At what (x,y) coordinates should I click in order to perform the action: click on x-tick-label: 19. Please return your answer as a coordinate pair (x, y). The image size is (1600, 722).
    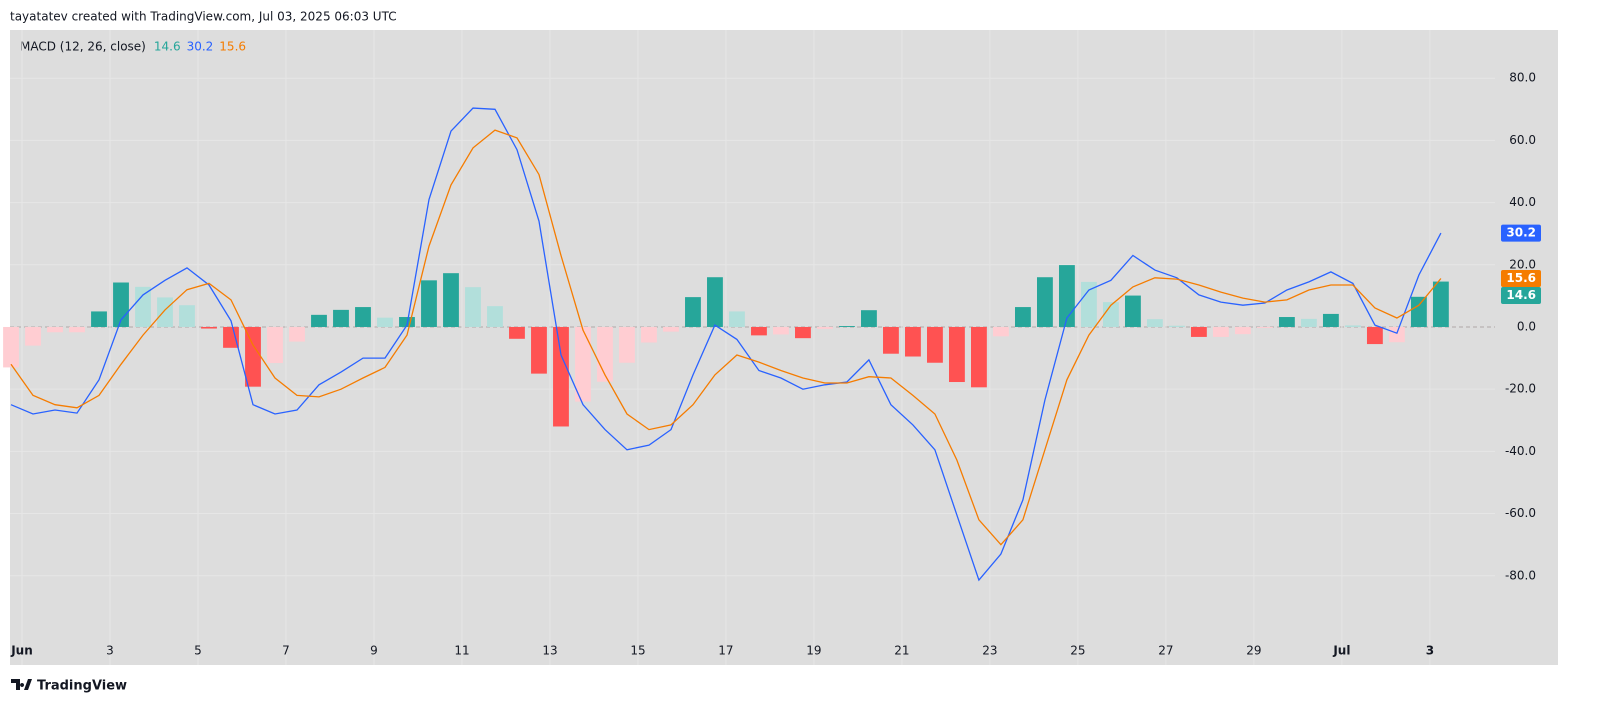
    Looking at the image, I should click on (813, 651).